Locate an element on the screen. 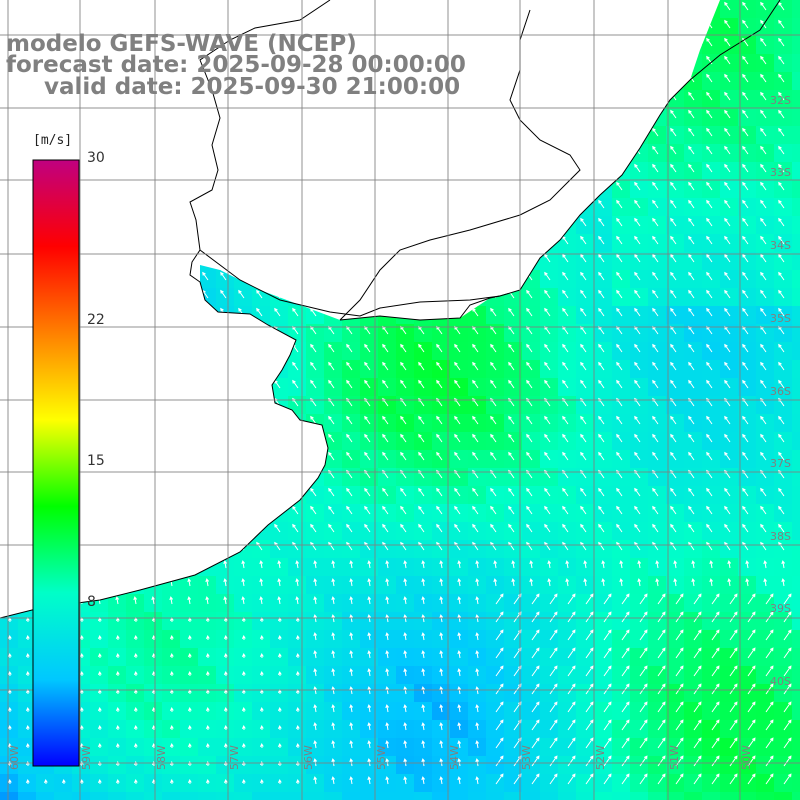  longitude-label: 59W is located at coordinates (86, 757).